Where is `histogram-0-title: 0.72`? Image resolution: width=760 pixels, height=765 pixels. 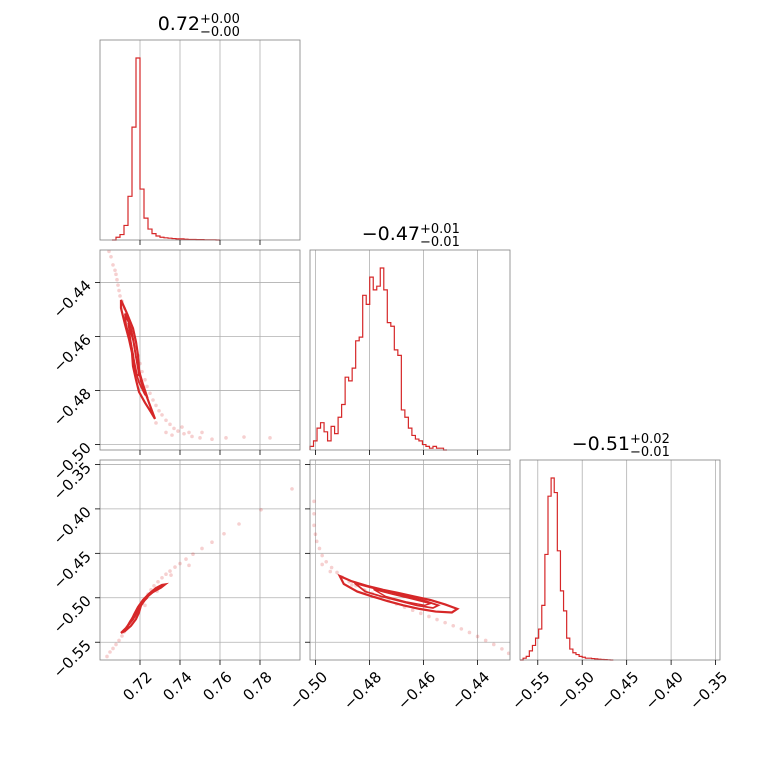 histogram-0-title: 0.72 is located at coordinates (179, 24).